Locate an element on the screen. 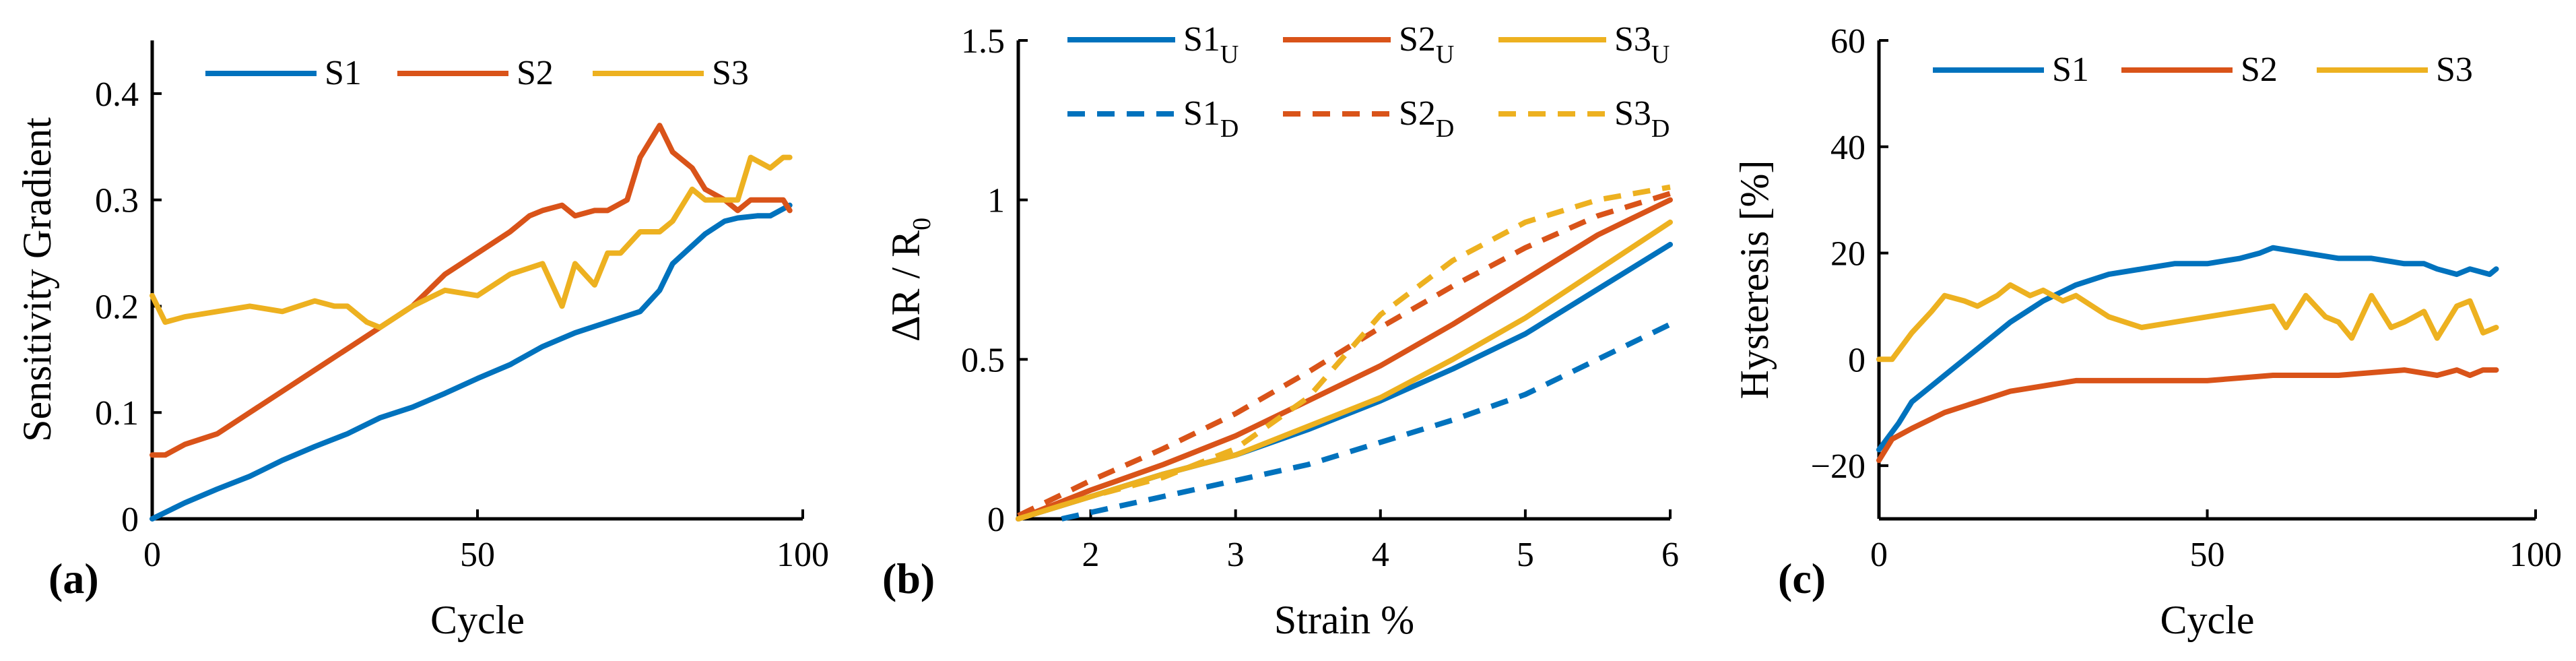  x-tick-label: 2 is located at coordinates (1091, 555).